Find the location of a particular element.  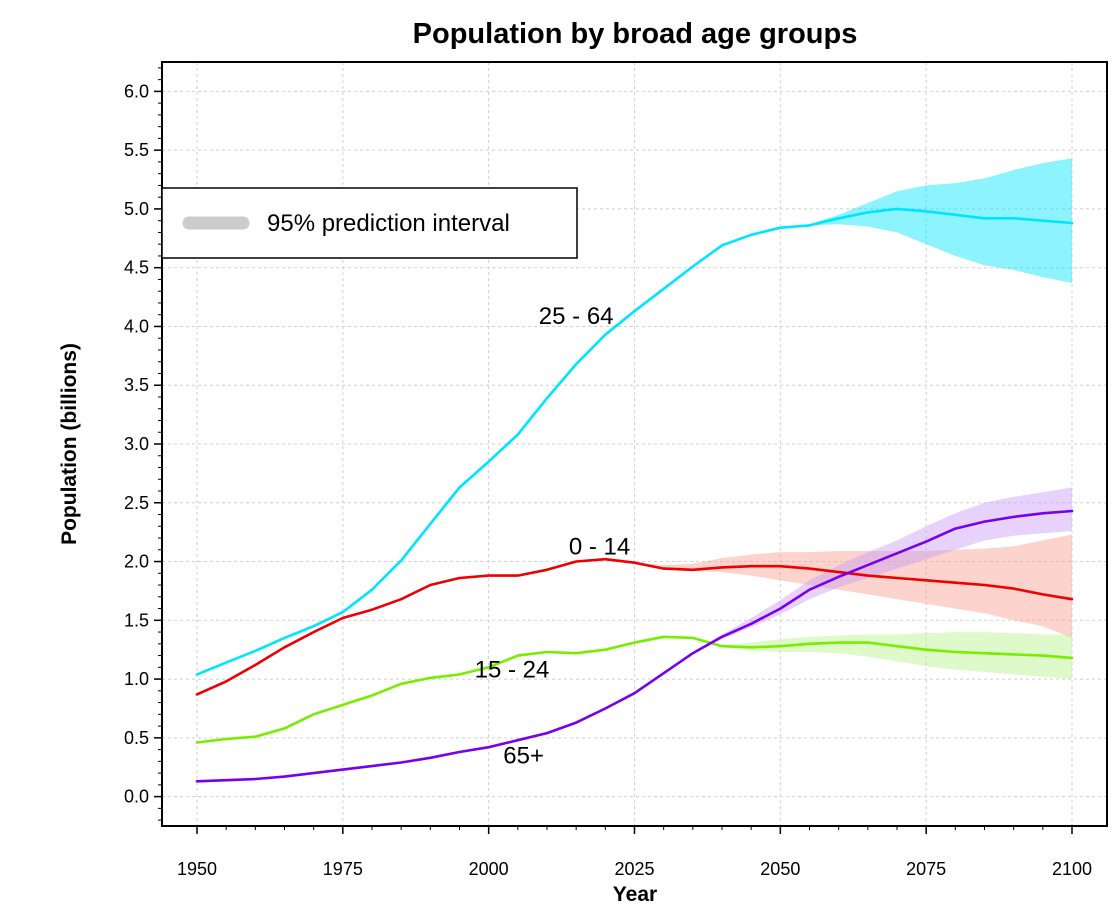

legend: 95% prediction interval is located at coordinates (369, 223).